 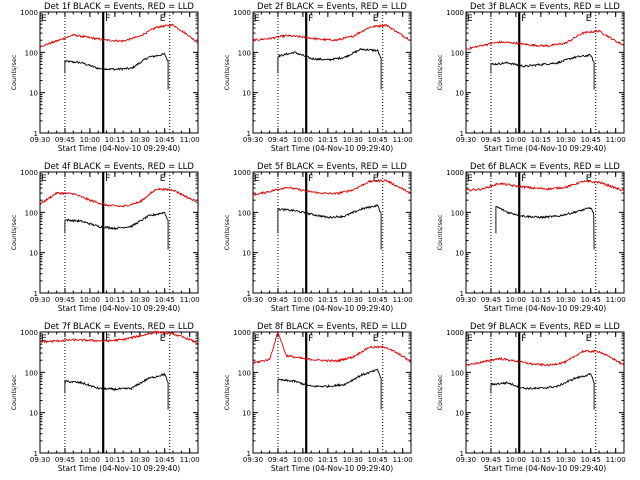 What do you see at coordinates (545, 7) in the screenshot?
I see `panel-title: Det 3f BLACK = Events, RED = LLD` at bounding box center [545, 7].